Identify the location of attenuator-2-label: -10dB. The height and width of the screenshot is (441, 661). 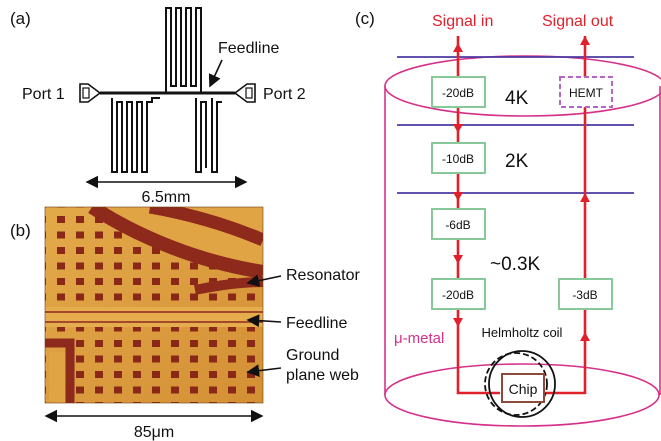
(458, 159).